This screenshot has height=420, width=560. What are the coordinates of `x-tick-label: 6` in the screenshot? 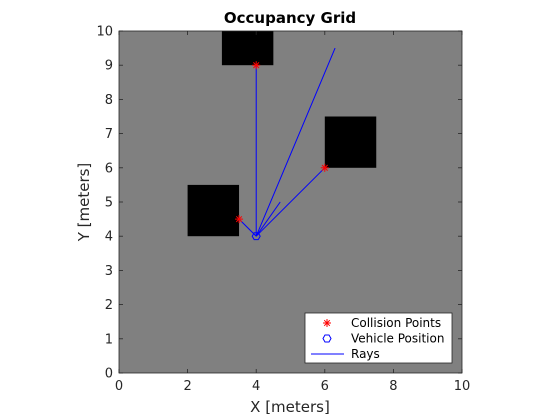 It's located at (325, 386).